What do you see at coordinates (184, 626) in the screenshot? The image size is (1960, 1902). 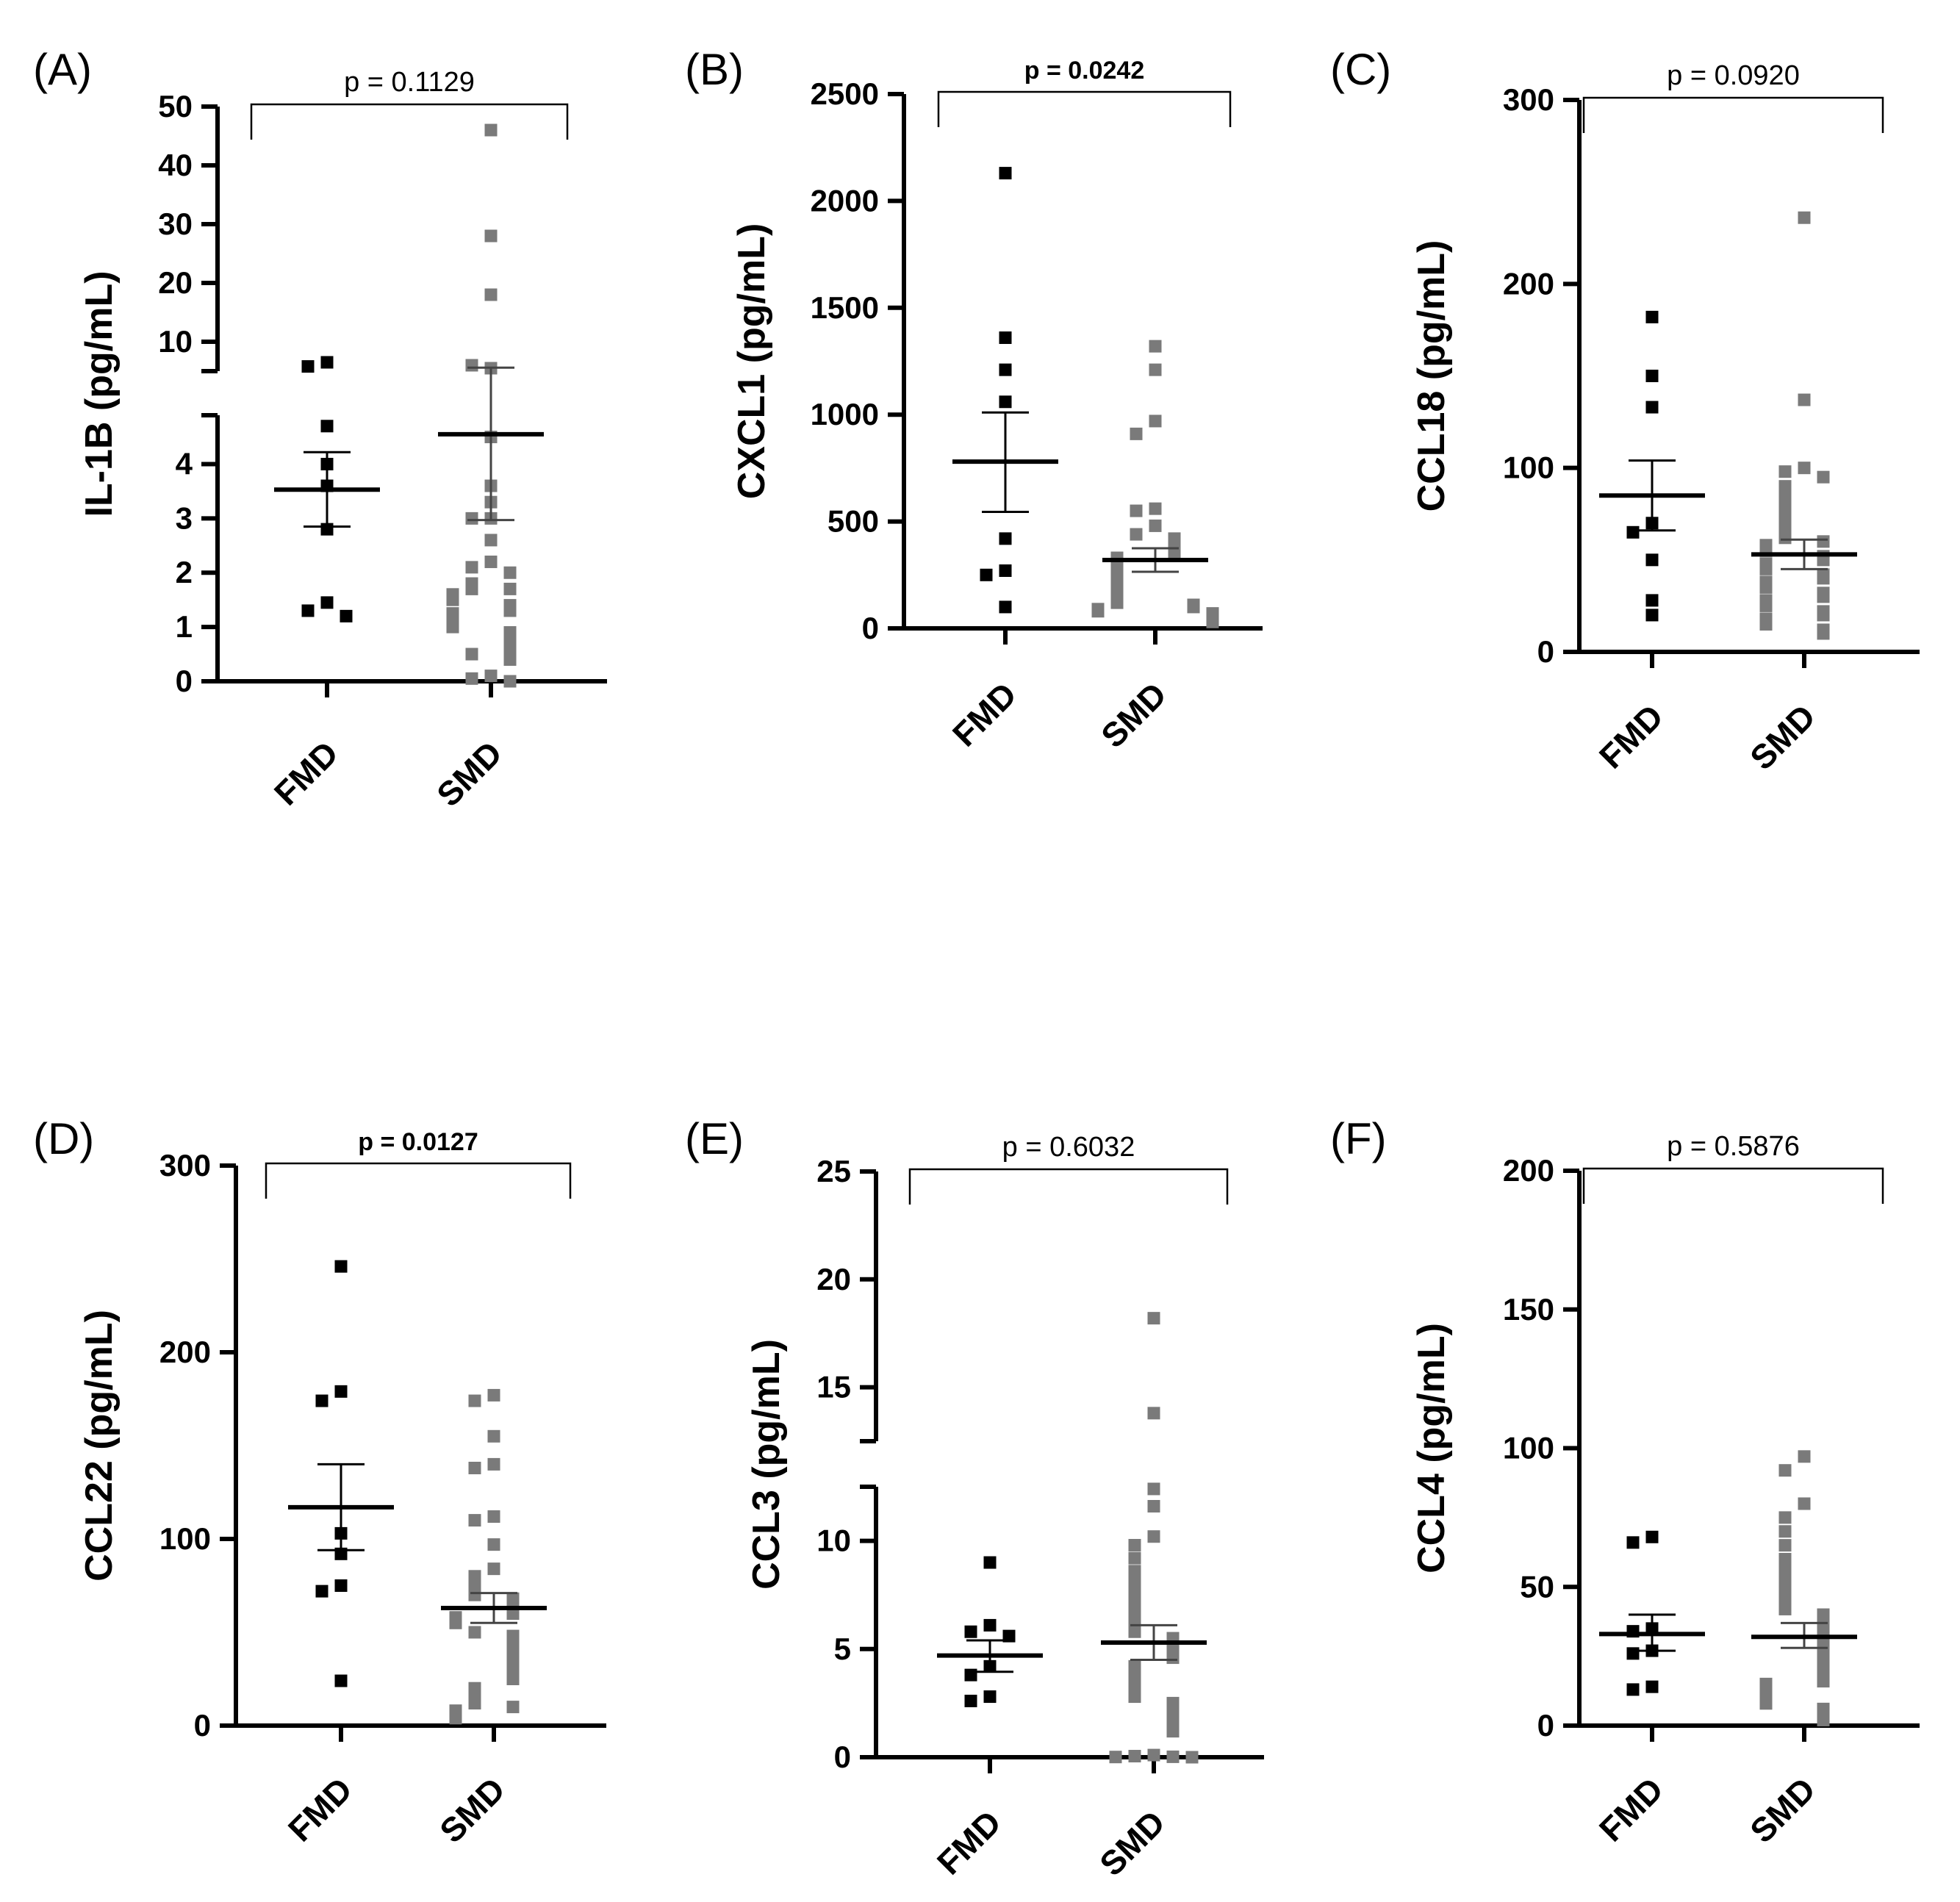 I see `y-tick-label: 1` at bounding box center [184, 626].